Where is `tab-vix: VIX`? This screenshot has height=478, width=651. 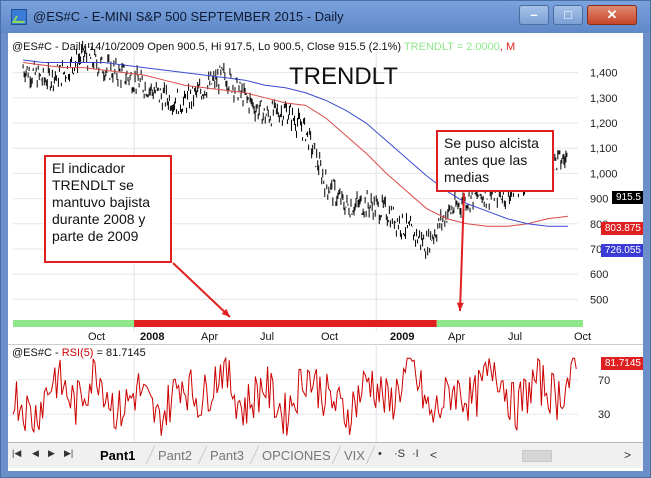 tab-vix: VIX is located at coordinates (354, 455).